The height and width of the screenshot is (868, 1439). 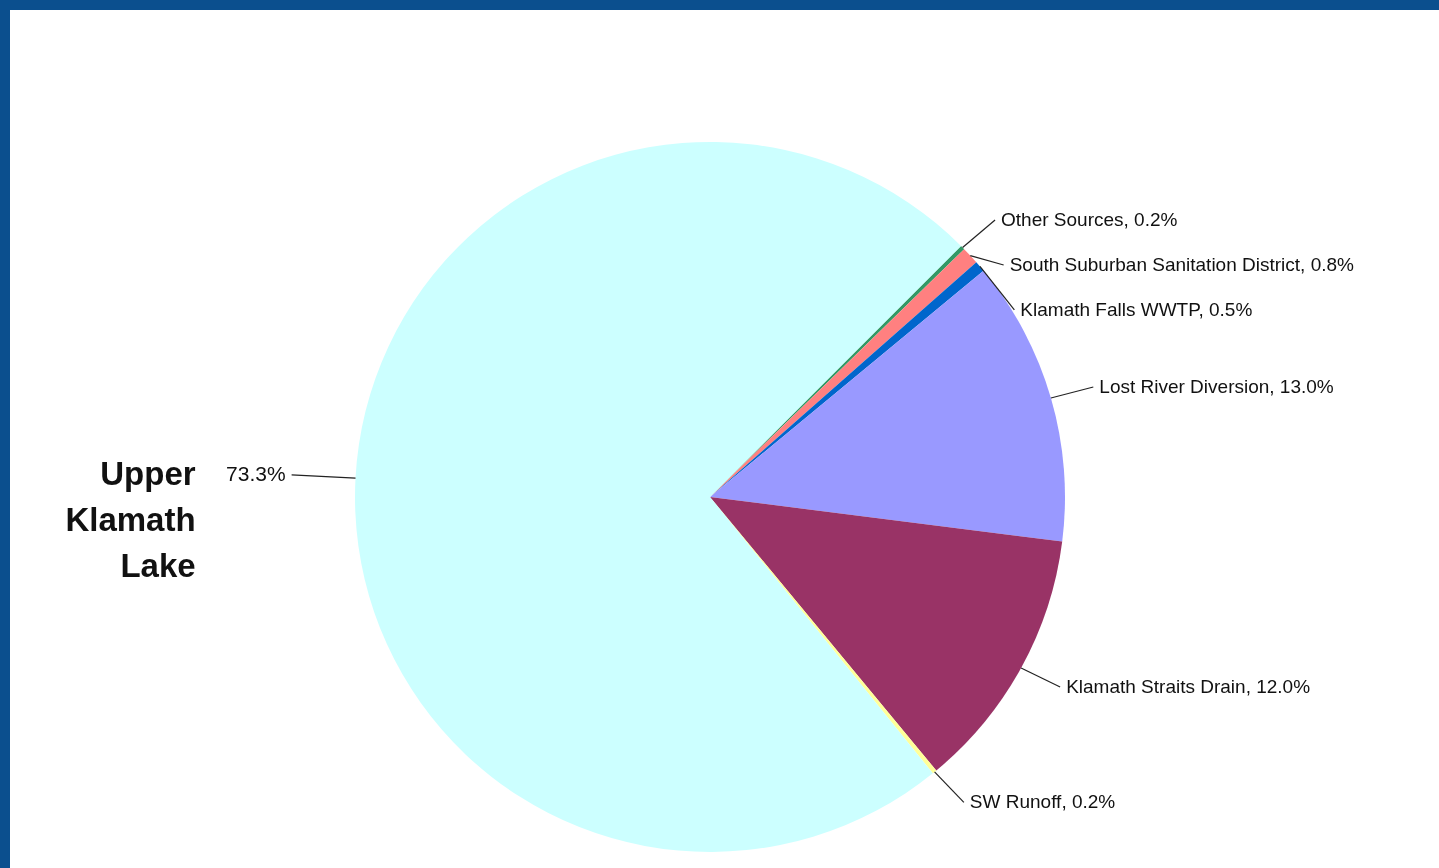 I want to click on slice-label: Lost River Diversion, 13.0%, so click(x=1216, y=387).